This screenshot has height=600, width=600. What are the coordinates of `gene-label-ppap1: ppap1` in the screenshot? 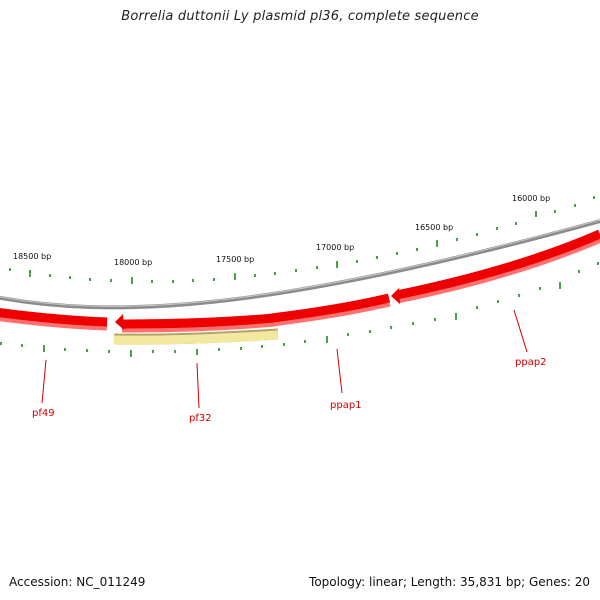 It's located at (346, 405).